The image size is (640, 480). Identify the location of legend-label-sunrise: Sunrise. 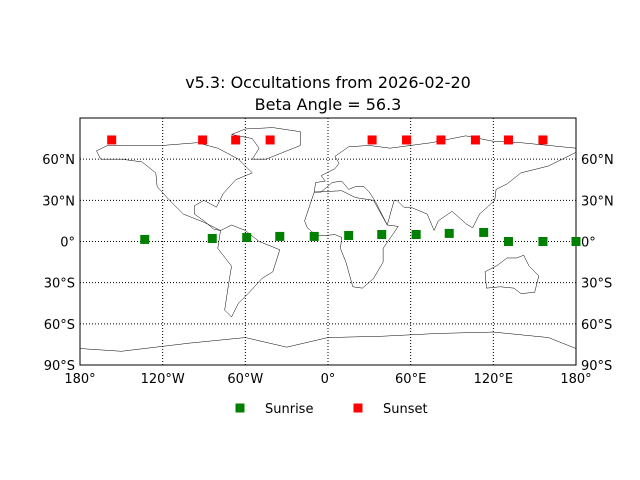
(289, 409).